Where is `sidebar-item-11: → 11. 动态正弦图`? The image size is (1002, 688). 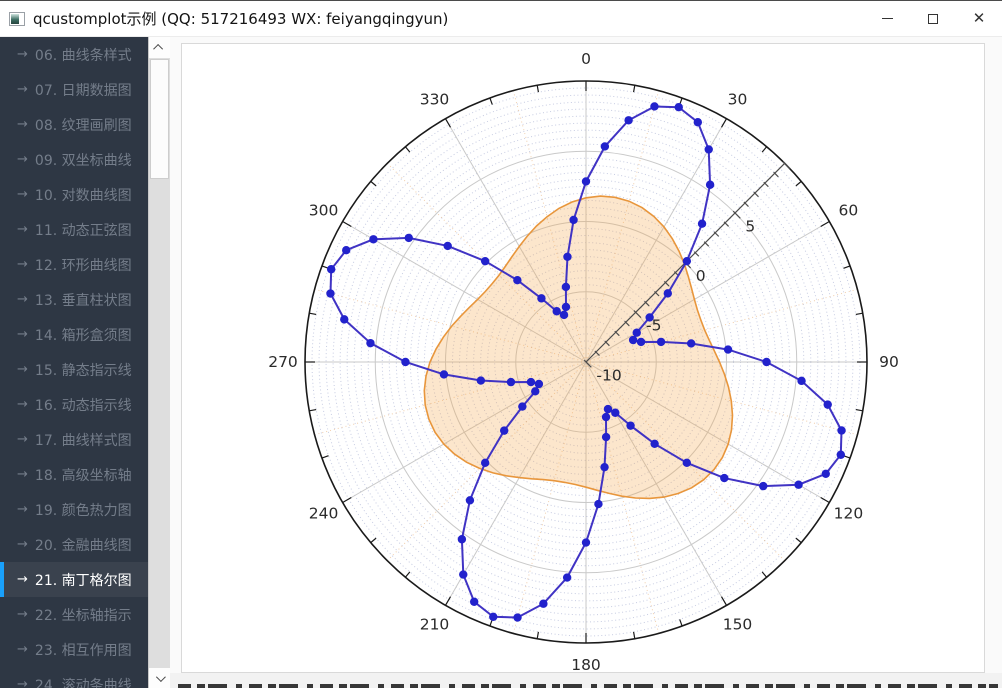 sidebar-item-11: → 11. 动态正弦图 is located at coordinates (74, 229).